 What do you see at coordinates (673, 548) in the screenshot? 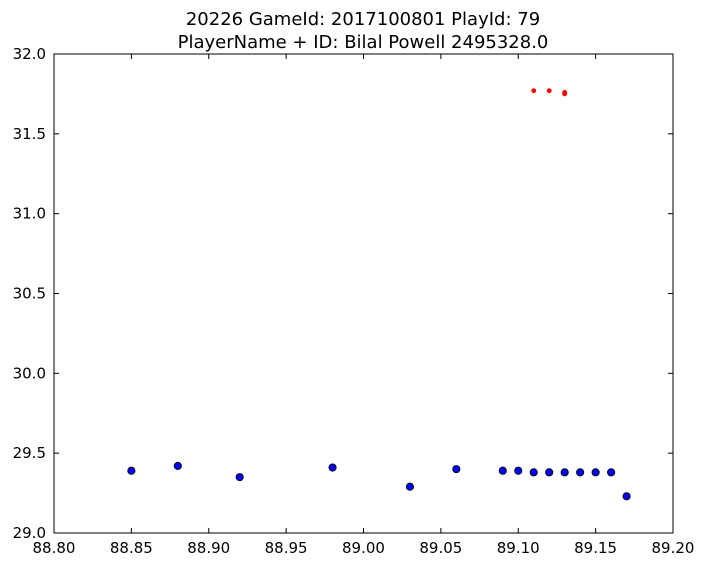
I see `x-tick-label: 89.20` at bounding box center [673, 548].